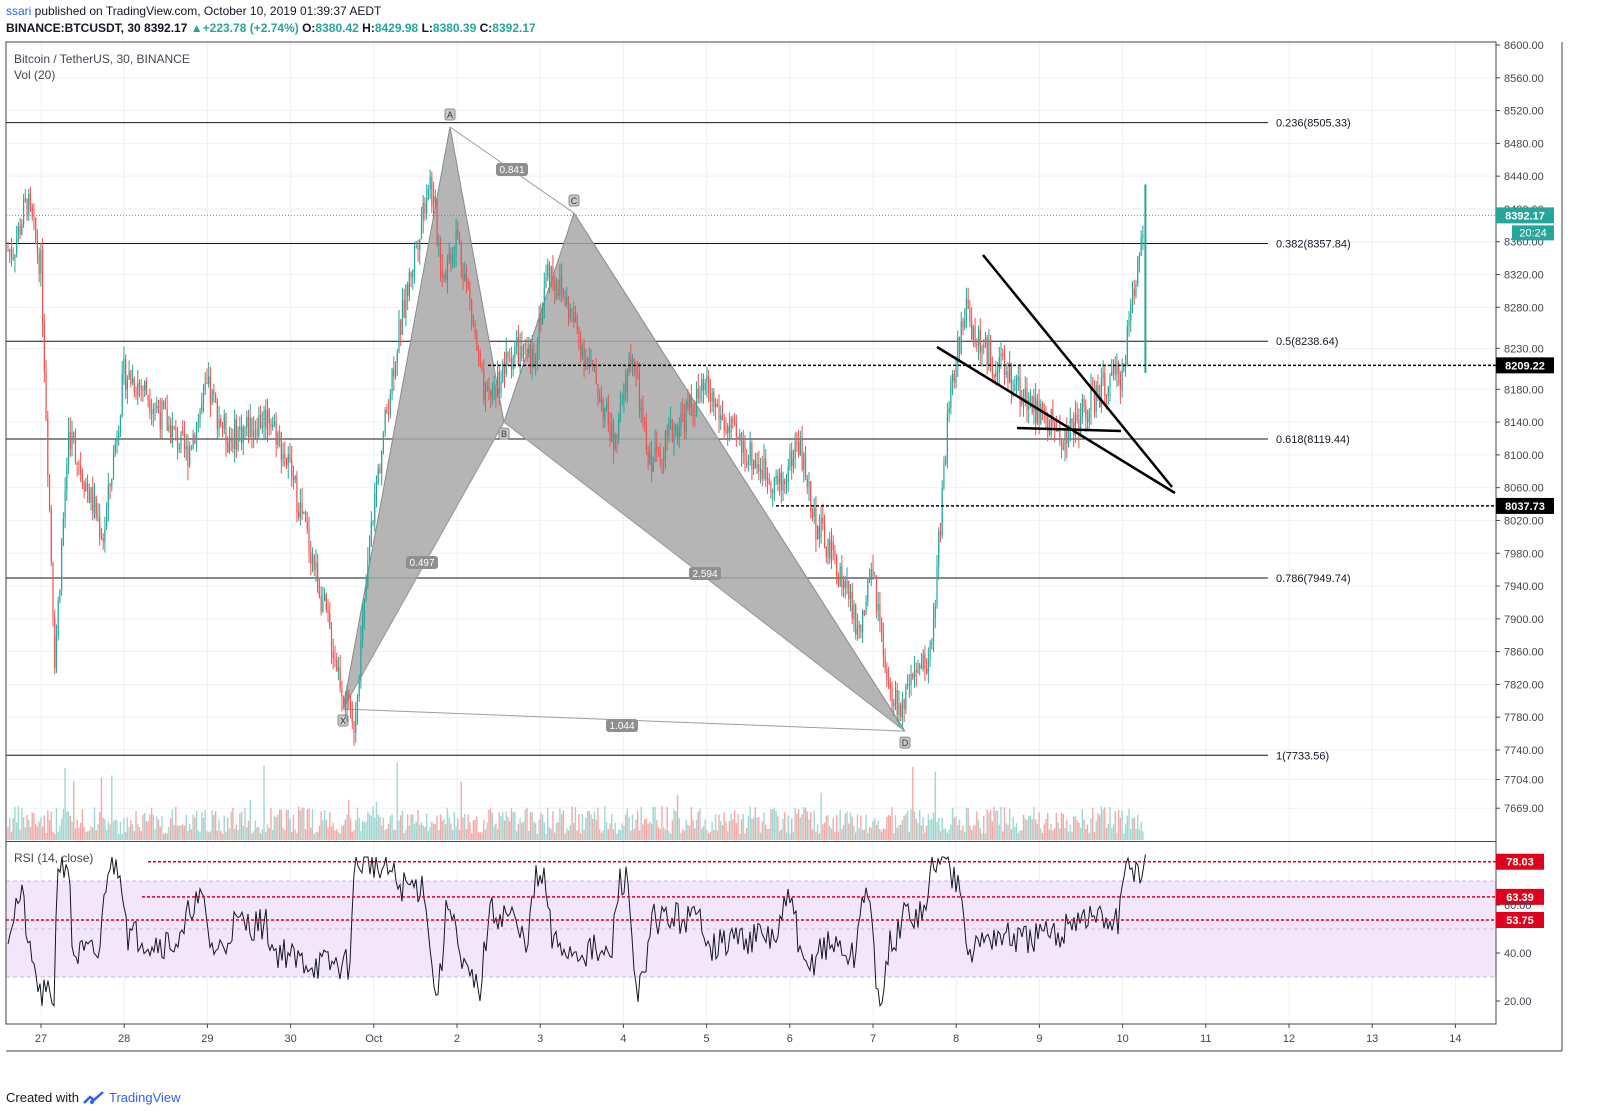 The image size is (1606, 1114). I want to click on last-price: 8392.17, so click(166, 28).